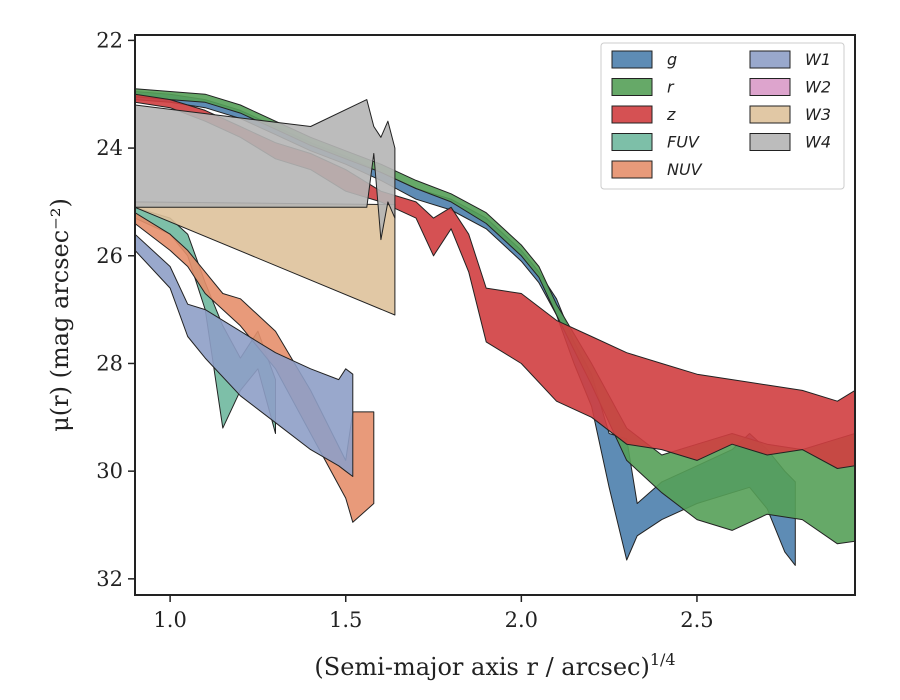 The height and width of the screenshot is (700, 900). What do you see at coordinates (632, 169) in the screenshot?
I see `legend-swatch-nuv` at bounding box center [632, 169].